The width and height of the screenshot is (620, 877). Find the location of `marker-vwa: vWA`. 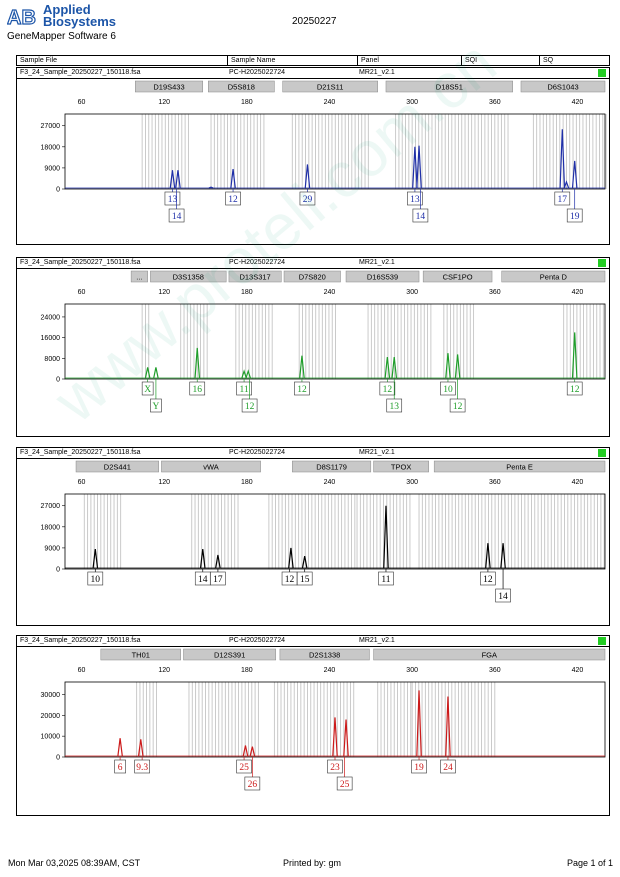

marker-vwa: vWA is located at coordinates (211, 466).